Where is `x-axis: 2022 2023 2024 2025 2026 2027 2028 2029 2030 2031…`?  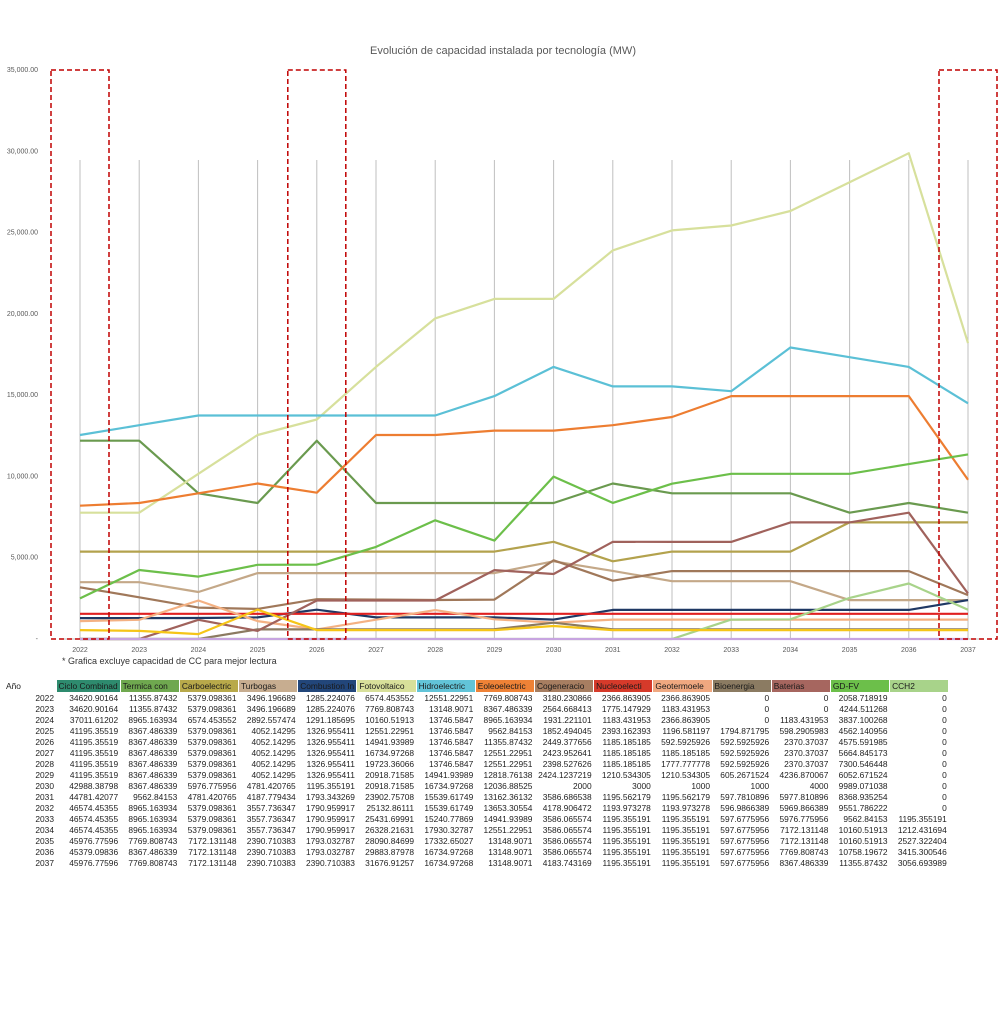
x-axis: 2022 2023 2024 2025 2026 2027 2028 2029 2030 2031… is located at coordinates (521, 646).